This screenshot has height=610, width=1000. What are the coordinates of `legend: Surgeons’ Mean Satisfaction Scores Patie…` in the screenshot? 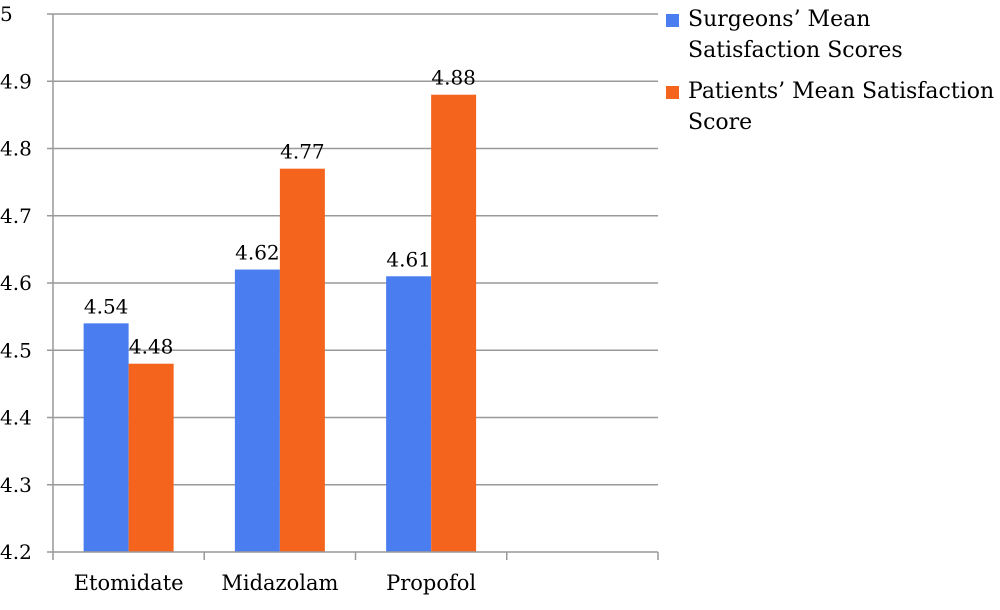 It's located at (831, 76).